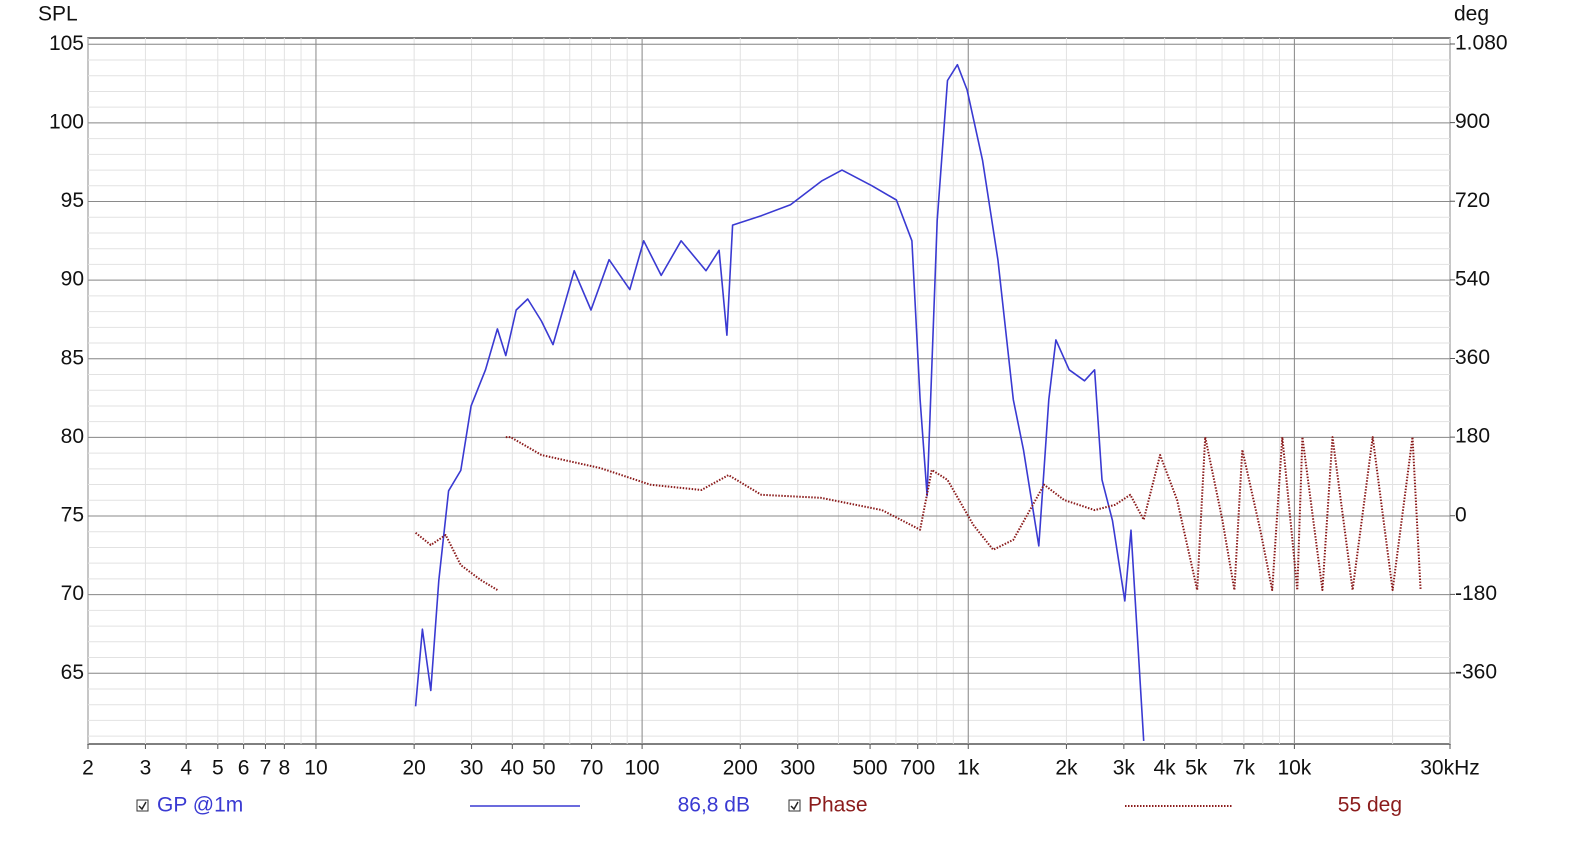  I want to click on legend-value: 55 deg, so click(1370, 805).